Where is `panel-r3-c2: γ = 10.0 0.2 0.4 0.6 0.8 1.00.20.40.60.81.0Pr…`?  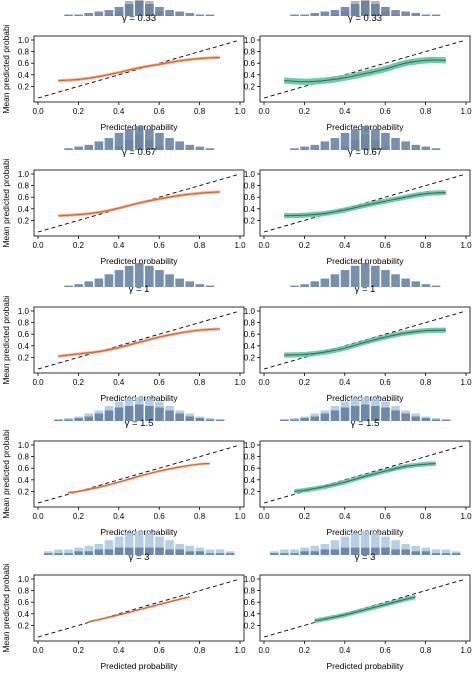
panel-r3-c2: γ = 10.0 0.2 0.4 0.6 0.8 1.00.20.40.60.81.0Pr… is located at coordinates (358, 333).